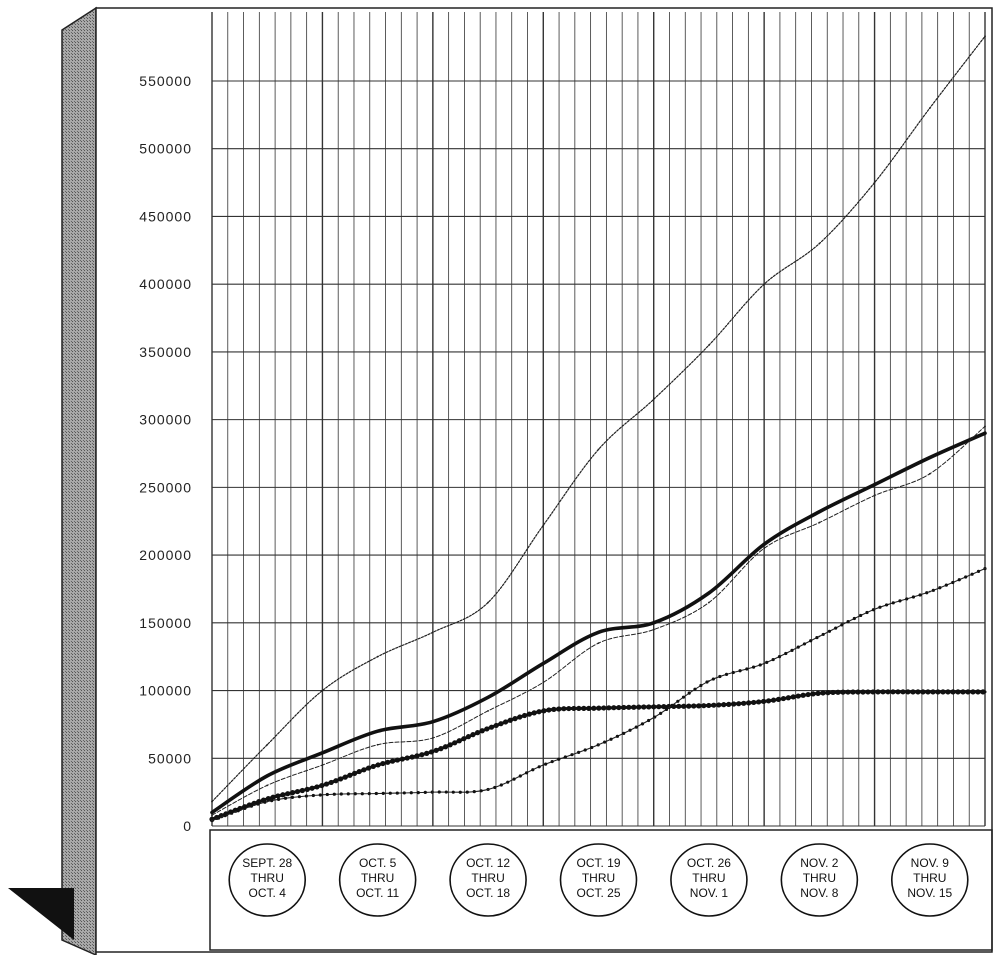 This screenshot has height=955, width=996. Describe the element at coordinates (267, 880) in the screenshot. I see `category-circle` at that location.